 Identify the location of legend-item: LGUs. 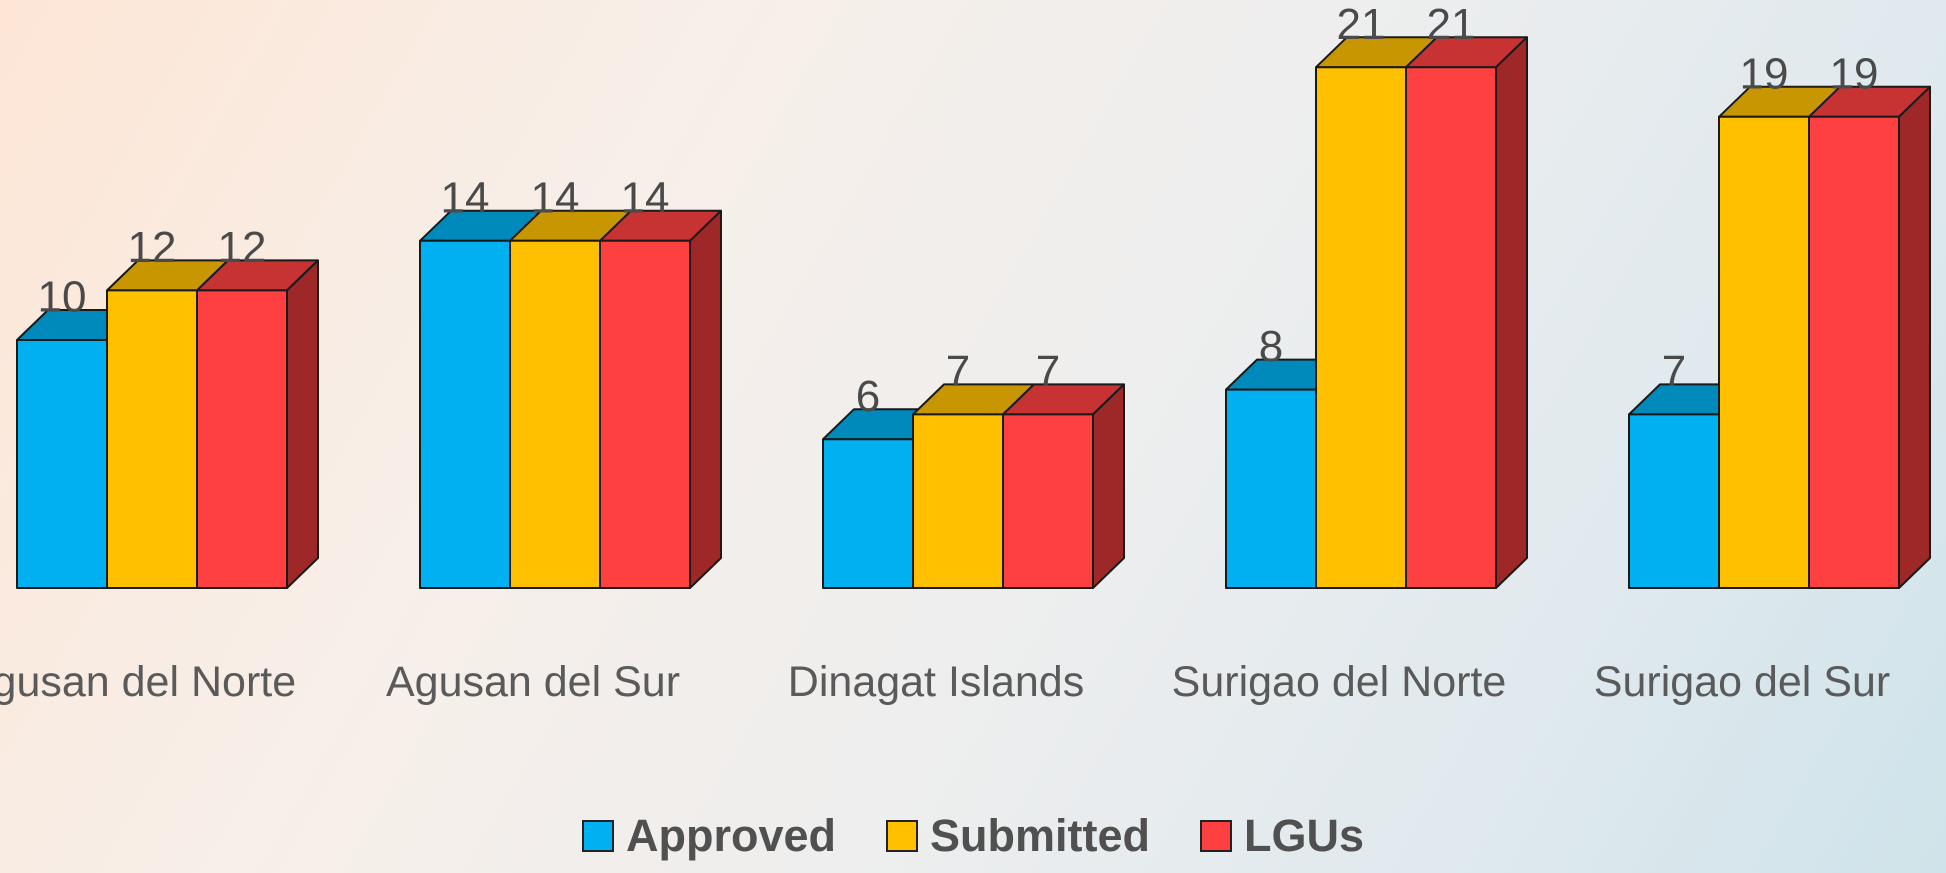
(1282, 836).